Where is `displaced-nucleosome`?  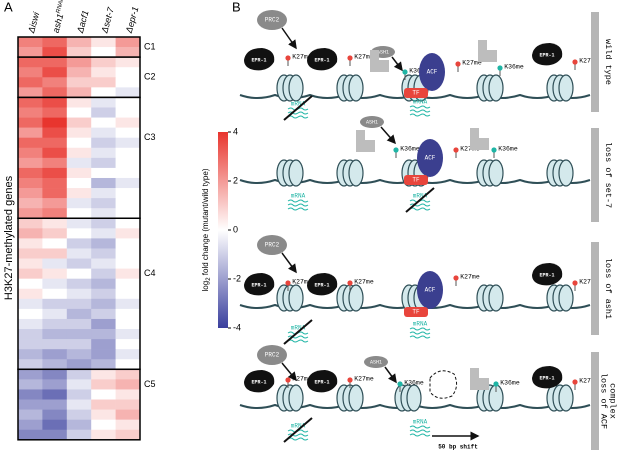
displaced-nucleosome is located at coordinates (443, 384).